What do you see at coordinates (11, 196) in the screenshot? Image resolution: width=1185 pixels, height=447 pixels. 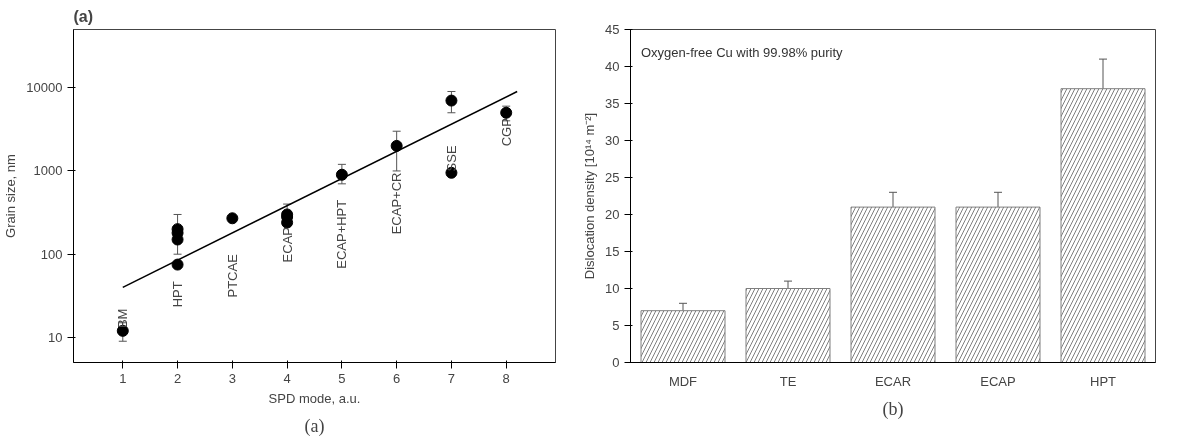 I see `y-axis-title: Grain size, nm` at bounding box center [11, 196].